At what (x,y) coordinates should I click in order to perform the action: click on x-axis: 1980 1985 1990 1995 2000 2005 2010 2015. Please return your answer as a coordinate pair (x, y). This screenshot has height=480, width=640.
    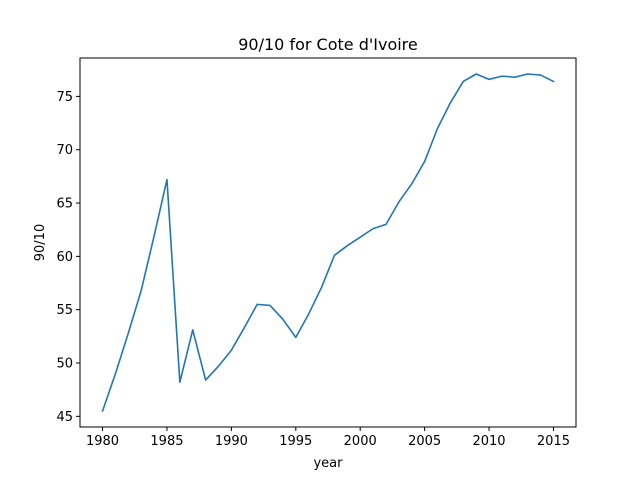
    Looking at the image, I should click on (328, 438).